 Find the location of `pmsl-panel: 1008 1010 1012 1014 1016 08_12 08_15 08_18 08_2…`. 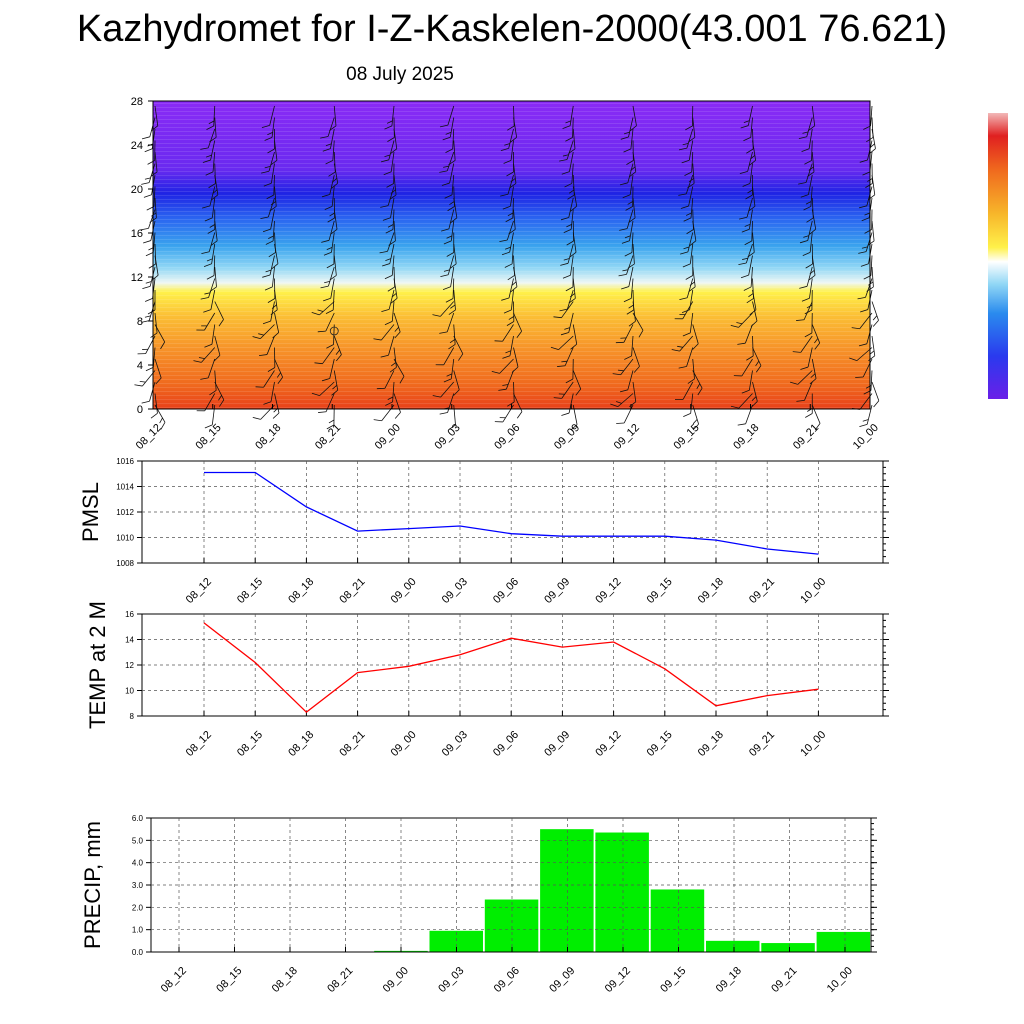

pmsl-panel: 1008 1010 1012 1014 1016 08_12 08_15 08_18 08_2… is located at coordinates (483, 531).